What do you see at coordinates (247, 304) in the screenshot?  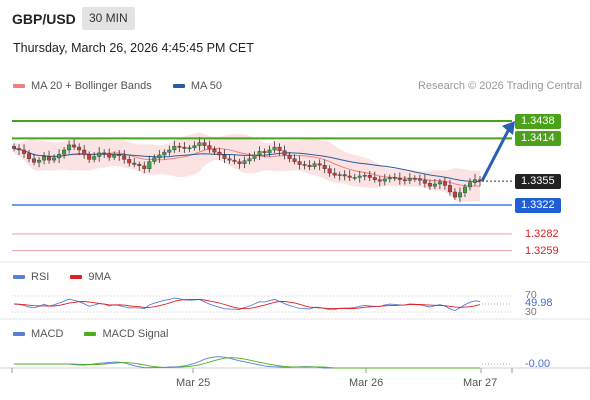 I see `rsi-9ma-line` at bounding box center [247, 304].